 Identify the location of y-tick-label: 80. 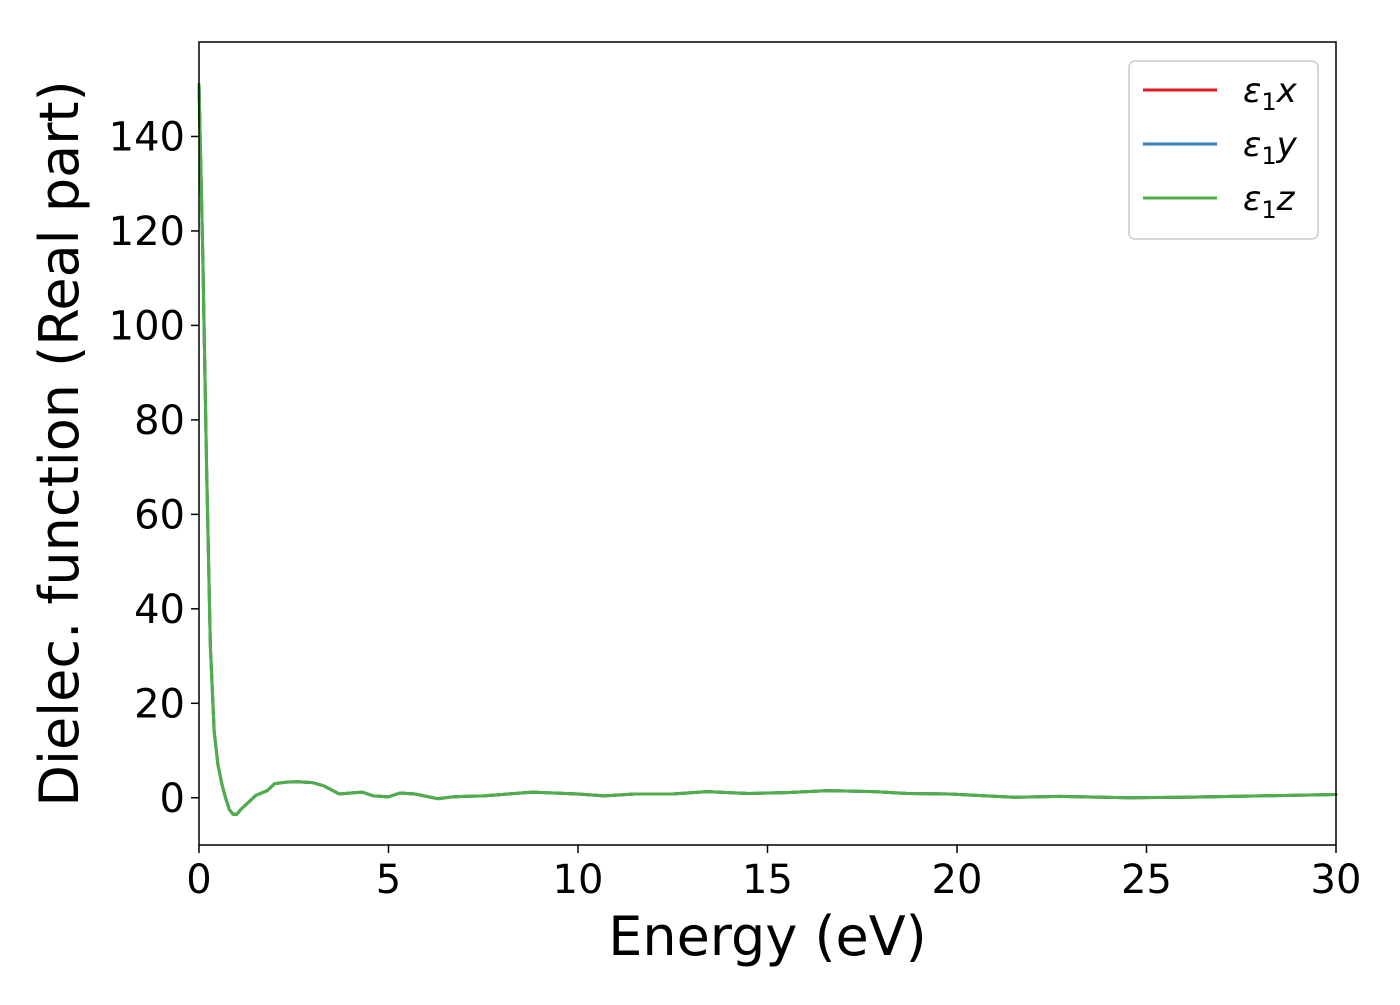
(159, 421).